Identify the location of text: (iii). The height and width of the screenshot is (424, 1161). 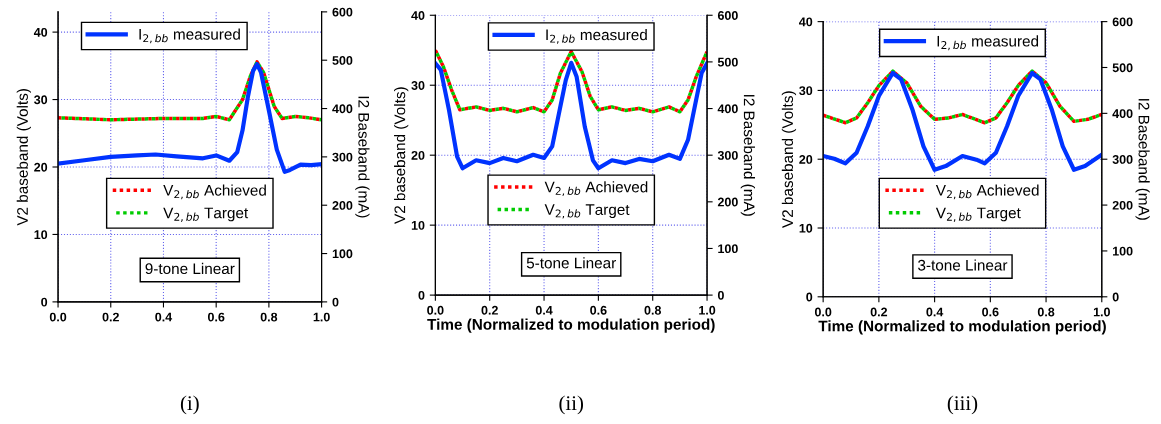
(962, 405).